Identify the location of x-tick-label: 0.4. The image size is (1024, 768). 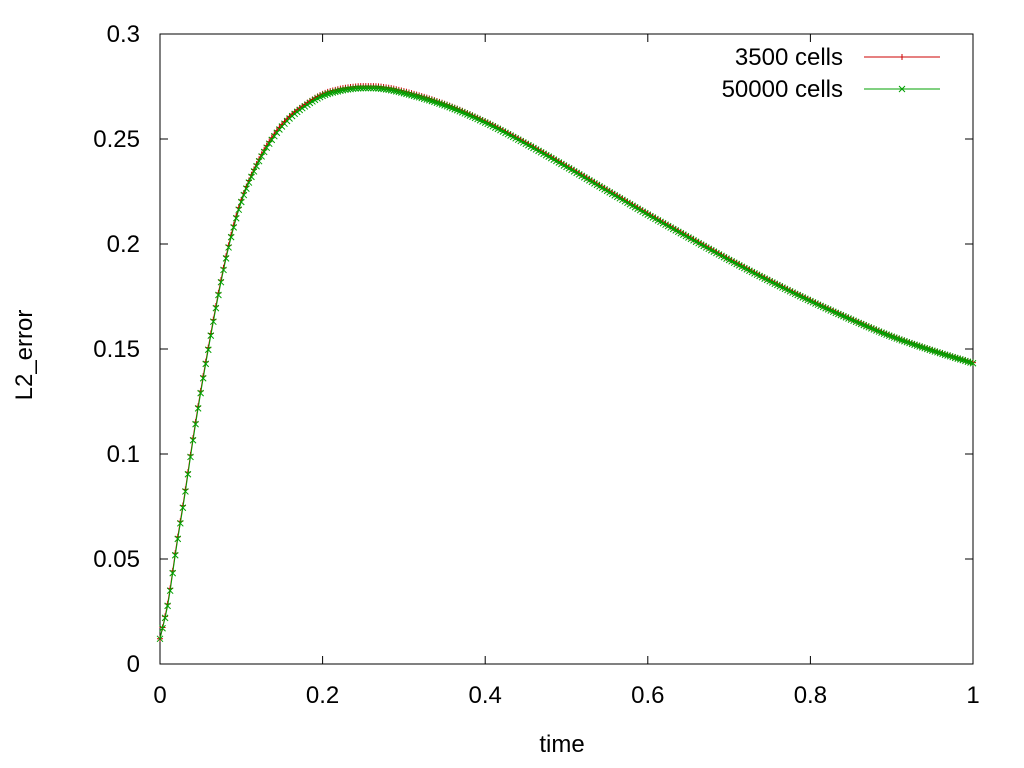
(485, 695).